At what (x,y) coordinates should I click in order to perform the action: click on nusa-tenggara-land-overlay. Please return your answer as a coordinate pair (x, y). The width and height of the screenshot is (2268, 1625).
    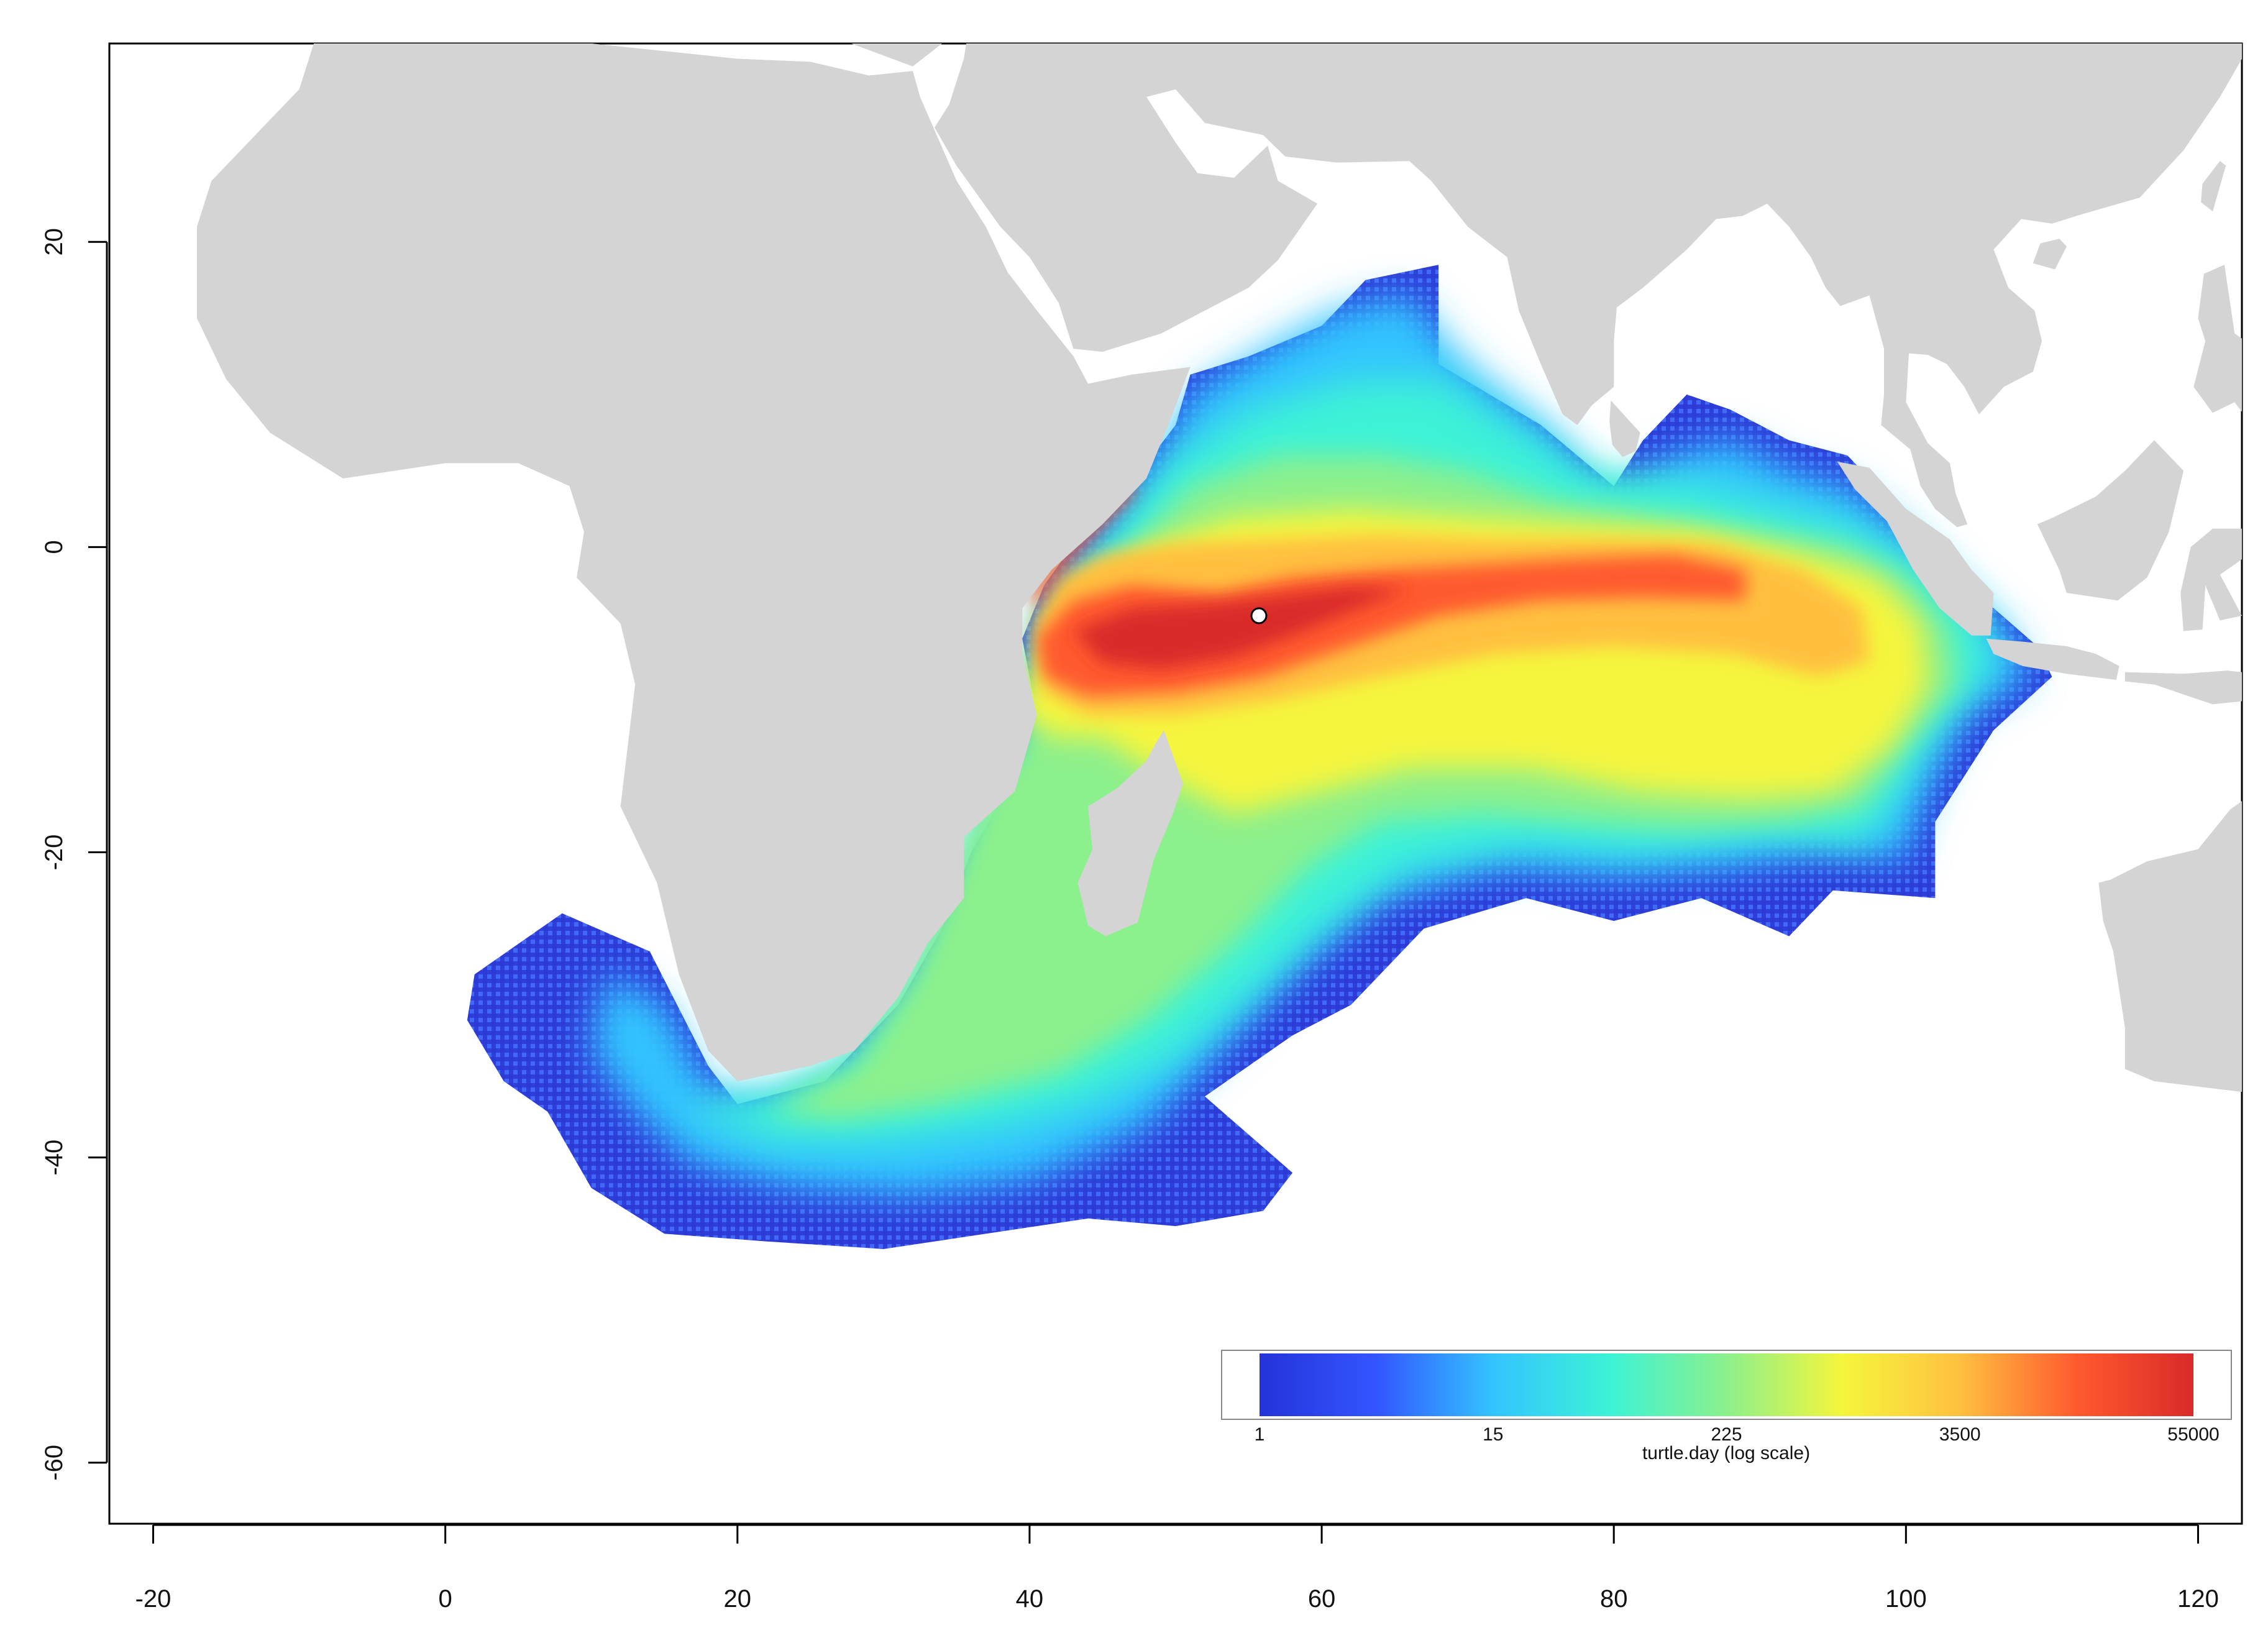
    Looking at the image, I should click on (2183, 688).